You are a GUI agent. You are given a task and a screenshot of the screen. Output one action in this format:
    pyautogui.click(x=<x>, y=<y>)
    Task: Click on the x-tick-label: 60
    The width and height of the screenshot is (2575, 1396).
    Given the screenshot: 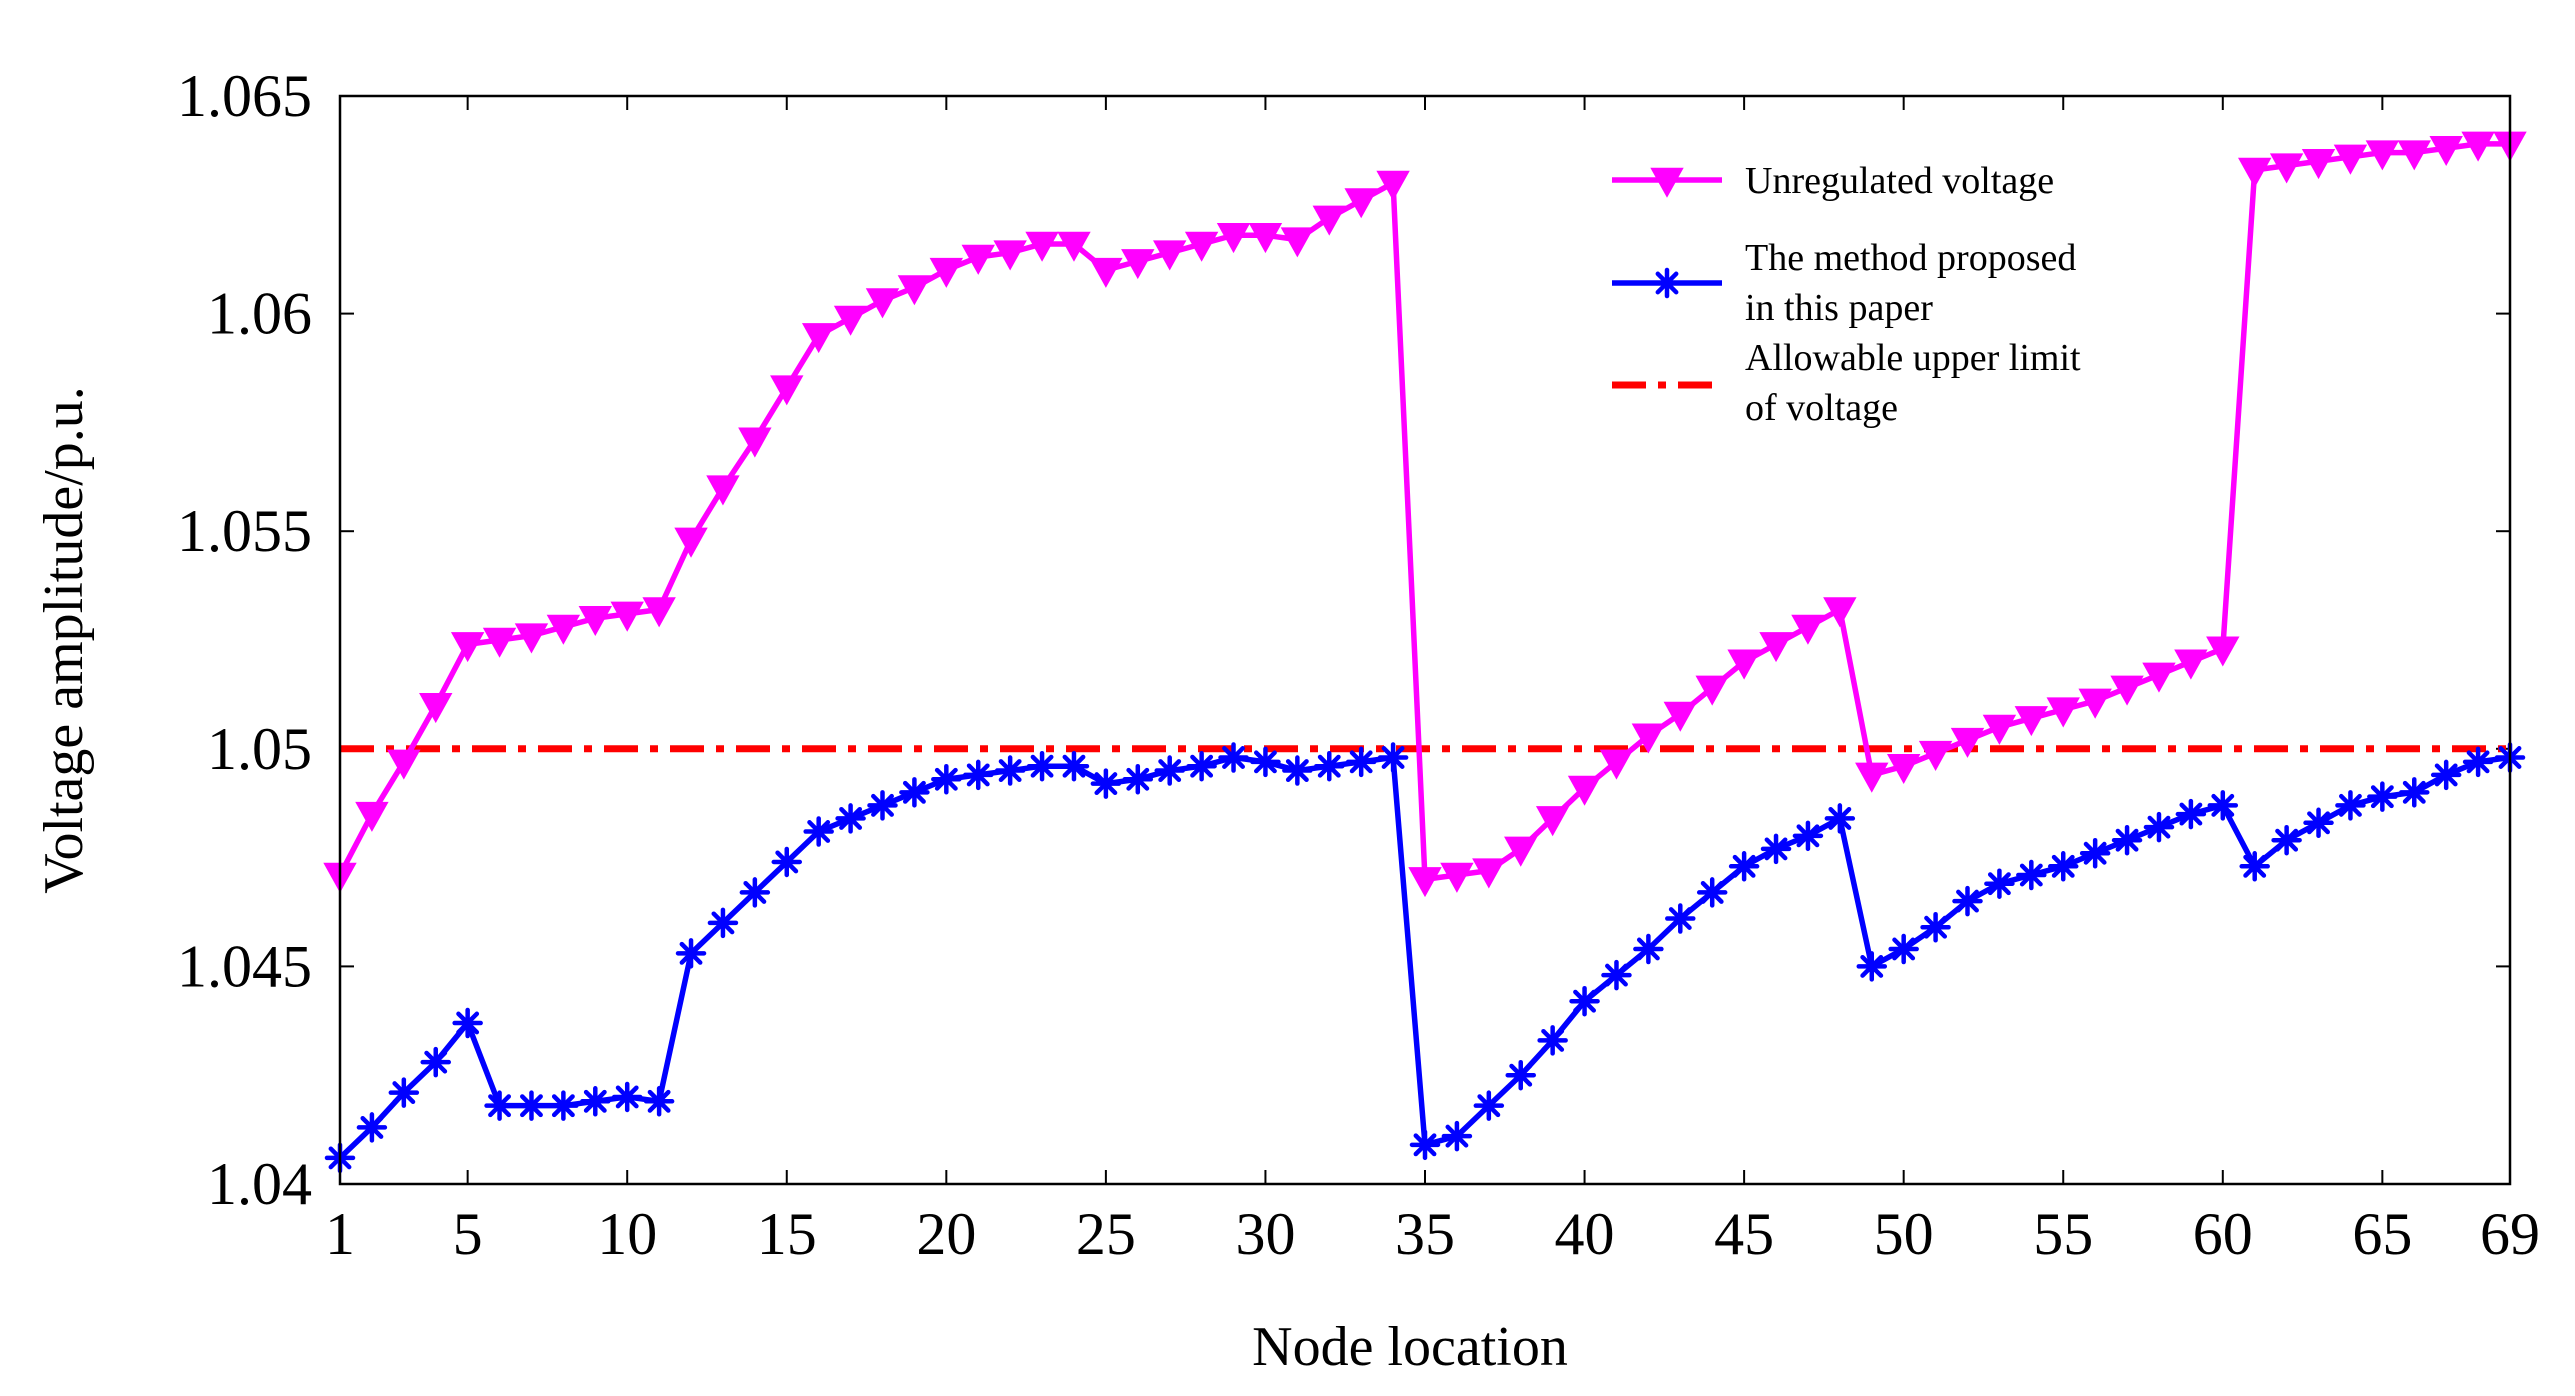 What is the action you would take?
    pyautogui.click(x=2223, y=1234)
    